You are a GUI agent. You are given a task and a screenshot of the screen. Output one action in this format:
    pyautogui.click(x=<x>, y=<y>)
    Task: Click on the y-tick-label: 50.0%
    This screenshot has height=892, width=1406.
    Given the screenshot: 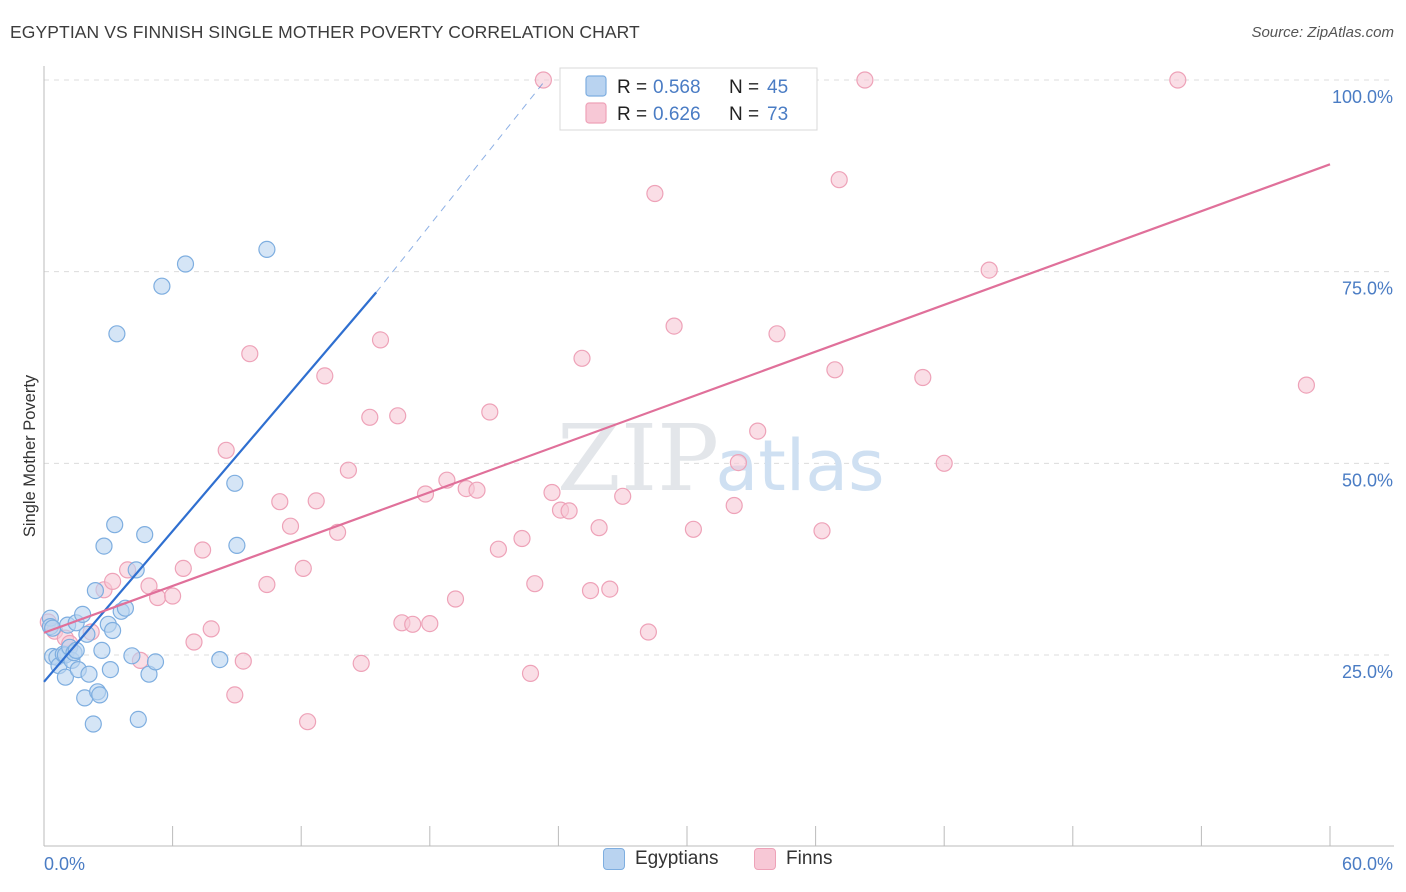 What is the action you would take?
    pyautogui.click(x=1367, y=480)
    